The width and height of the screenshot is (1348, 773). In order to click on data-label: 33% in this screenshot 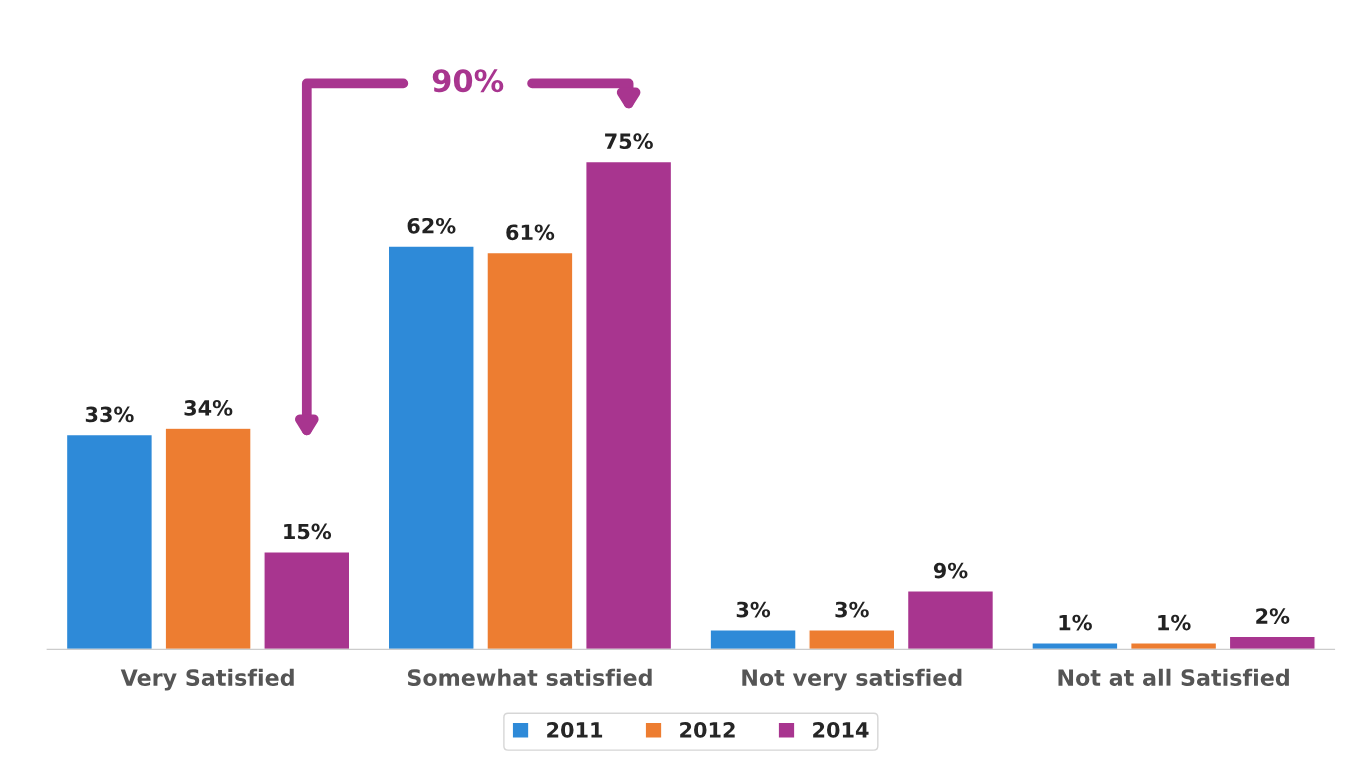, I will do `click(109, 414)`.